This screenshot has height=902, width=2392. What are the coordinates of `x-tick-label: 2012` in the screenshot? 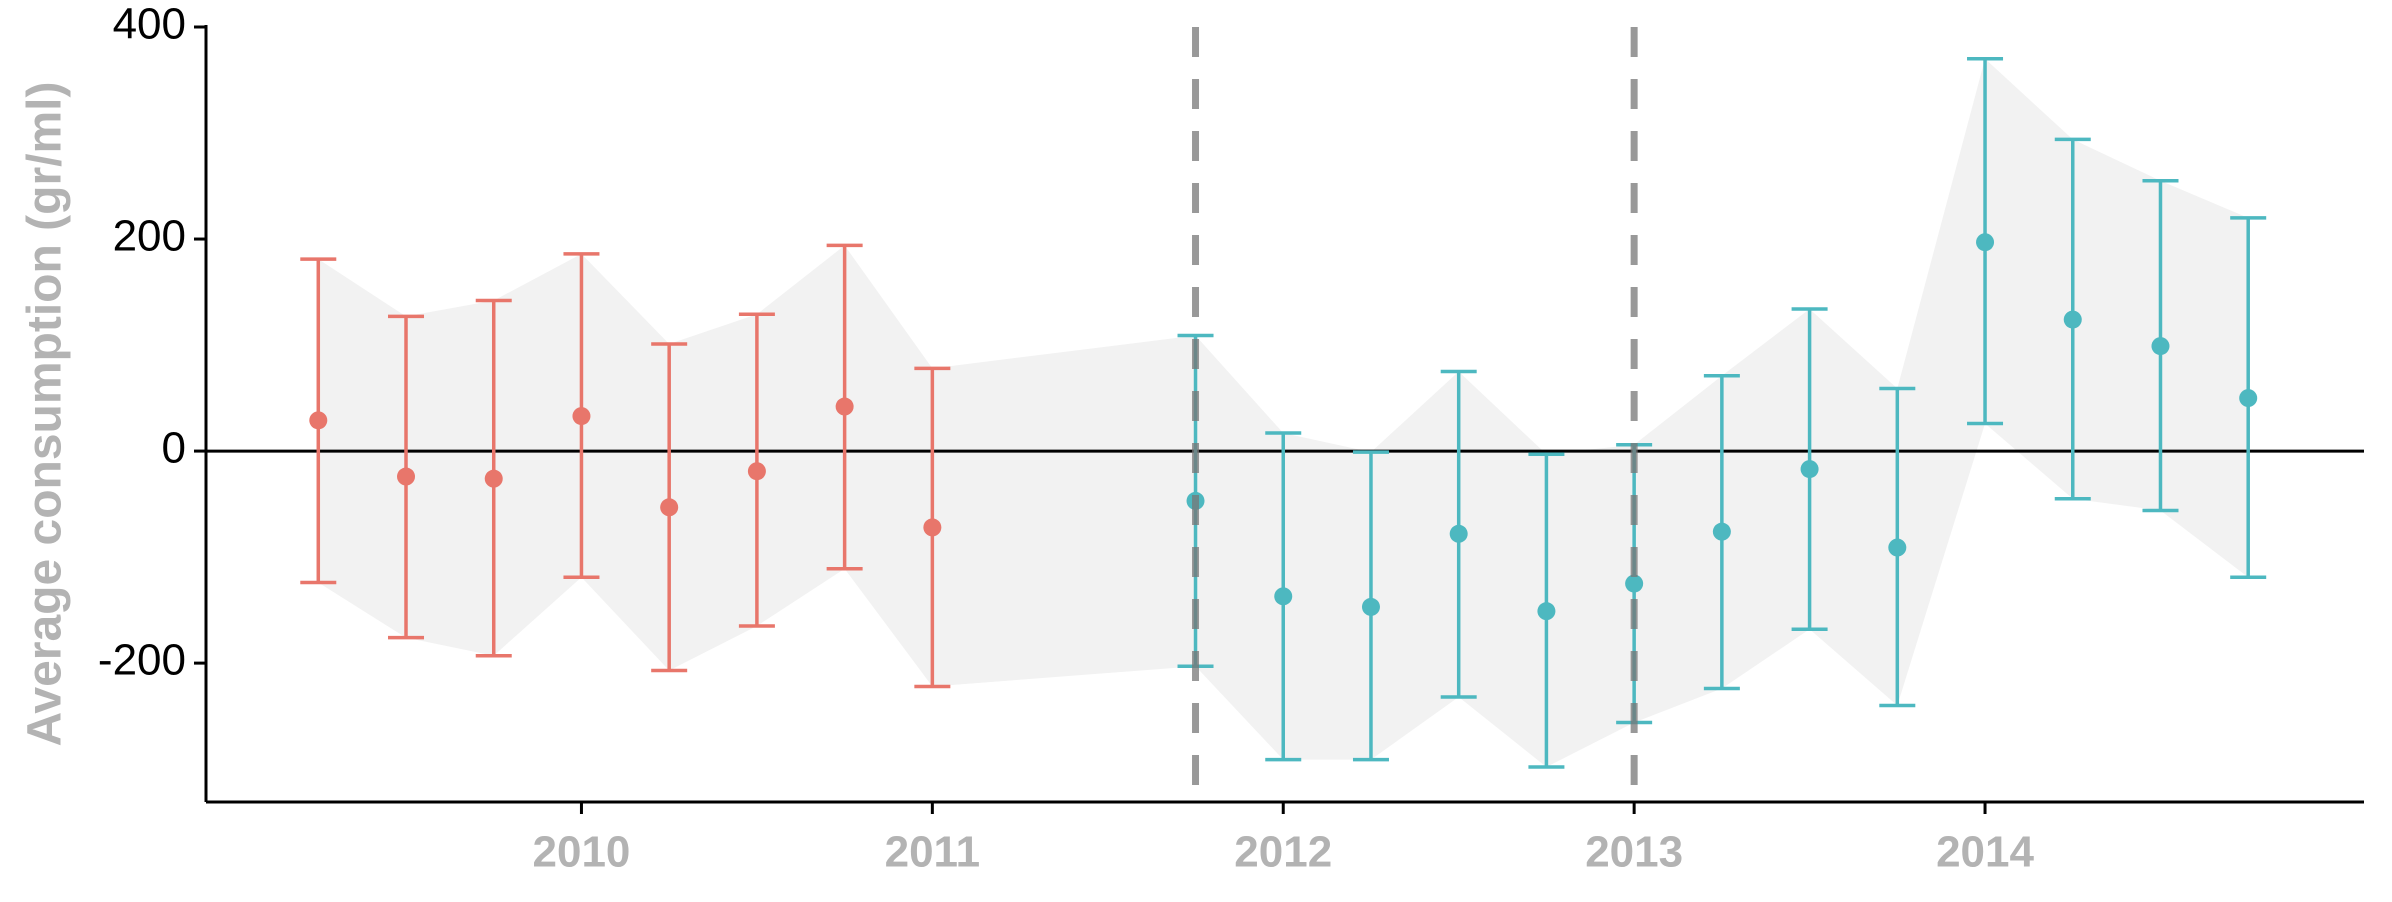 It's located at (1283, 852).